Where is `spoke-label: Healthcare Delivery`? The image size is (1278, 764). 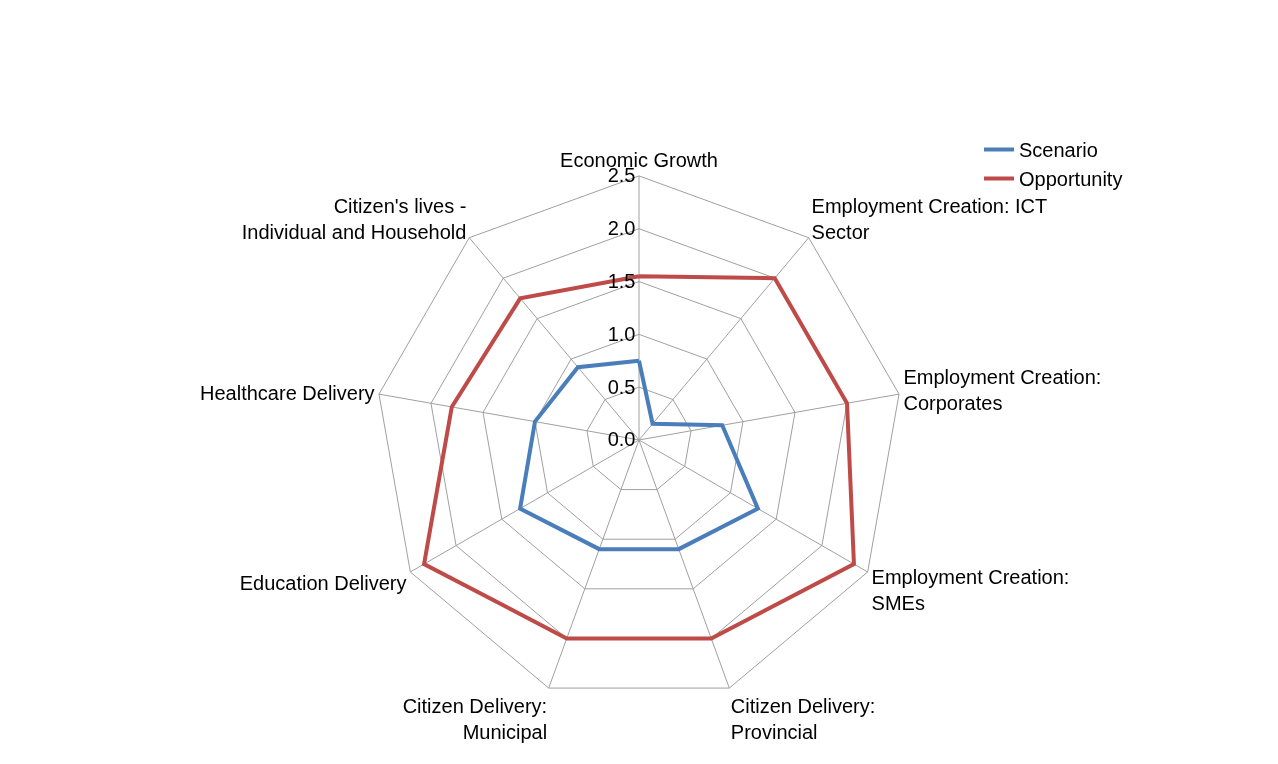 spoke-label: Healthcare Delivery is located at coordinates (287, 392).